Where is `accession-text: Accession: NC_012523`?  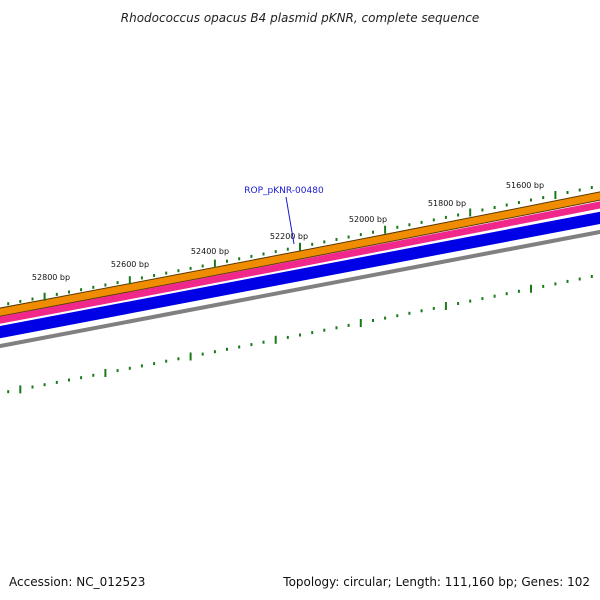 accession-text: Accession: NC_012523 is located at coordinates (77, 582).